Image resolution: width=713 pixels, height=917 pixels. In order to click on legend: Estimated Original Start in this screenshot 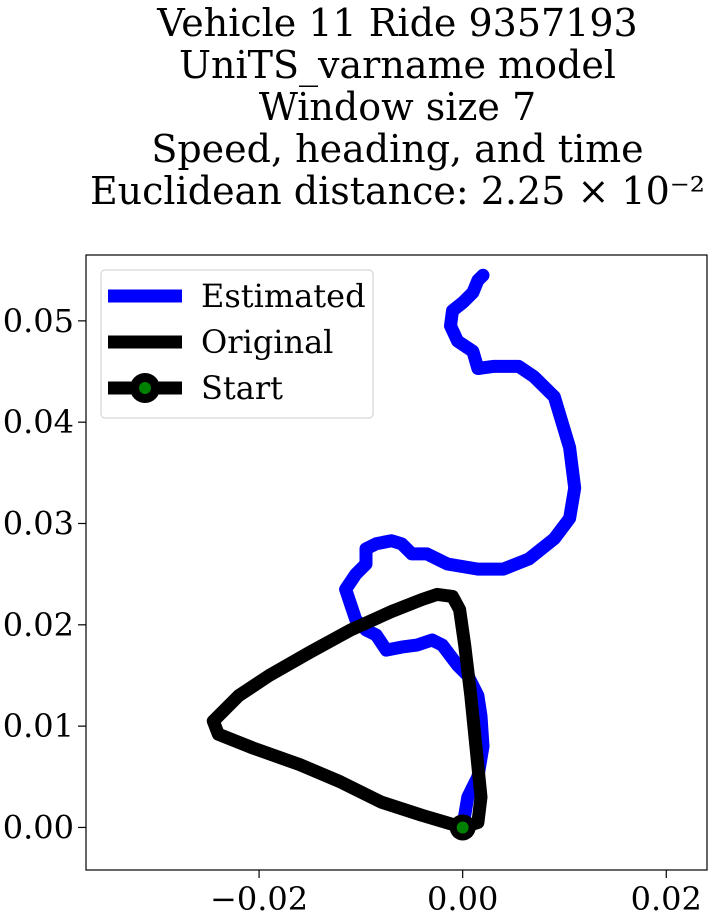, I will do `click(237, 344)`.